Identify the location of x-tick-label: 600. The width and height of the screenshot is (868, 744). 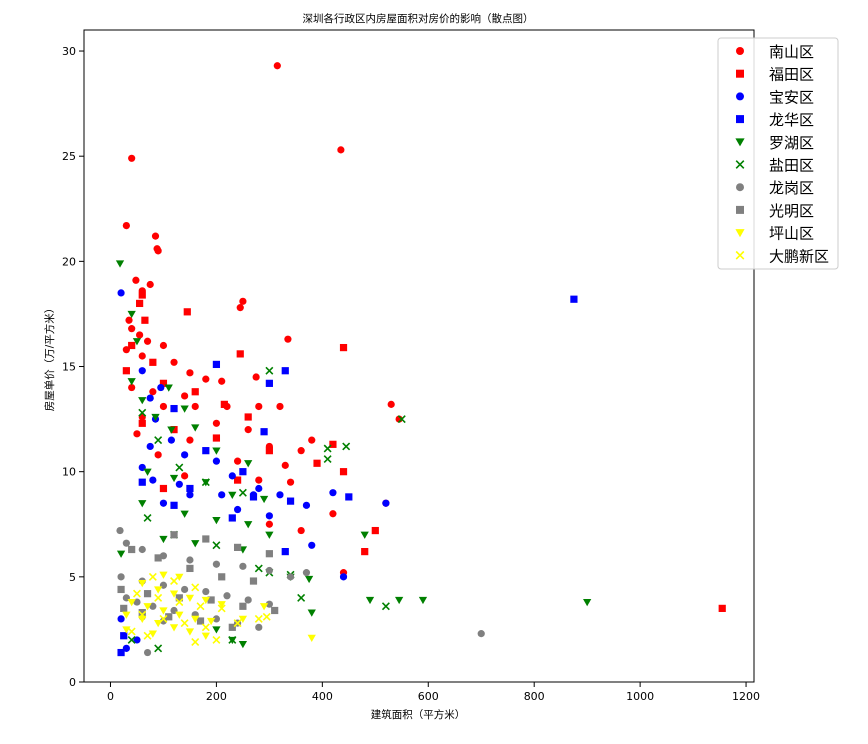
(428, 696).